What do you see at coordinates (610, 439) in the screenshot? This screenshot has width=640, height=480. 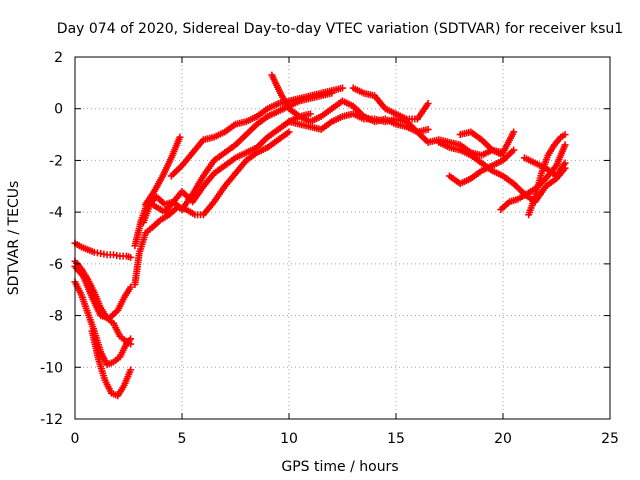 I see `x-tick-label: 25` at bounding box center [610, 439].